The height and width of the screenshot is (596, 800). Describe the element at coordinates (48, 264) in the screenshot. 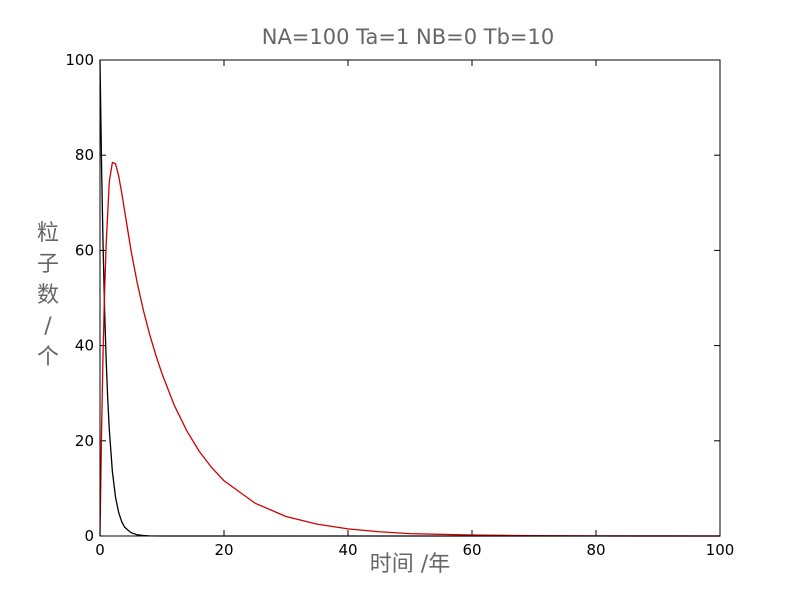

I see `y-axis-label-char: 子` at that location.